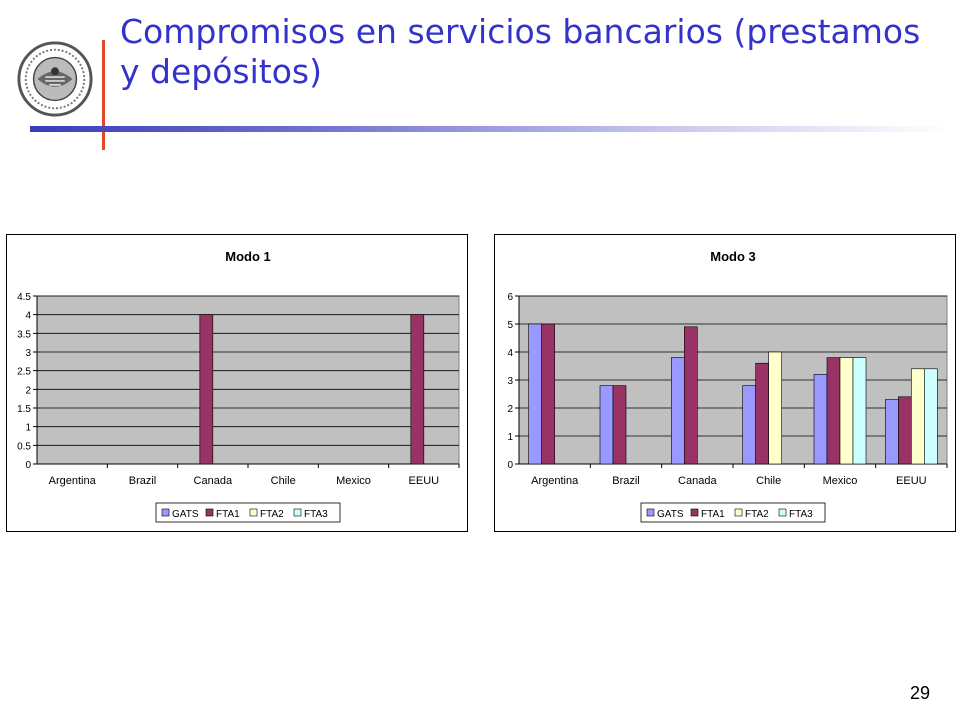 The height and width of the screenshot is (720, 960). Describe the element at coordinates (762, 413) in the screenshot. I see `bar-fta1-chile` at that location.